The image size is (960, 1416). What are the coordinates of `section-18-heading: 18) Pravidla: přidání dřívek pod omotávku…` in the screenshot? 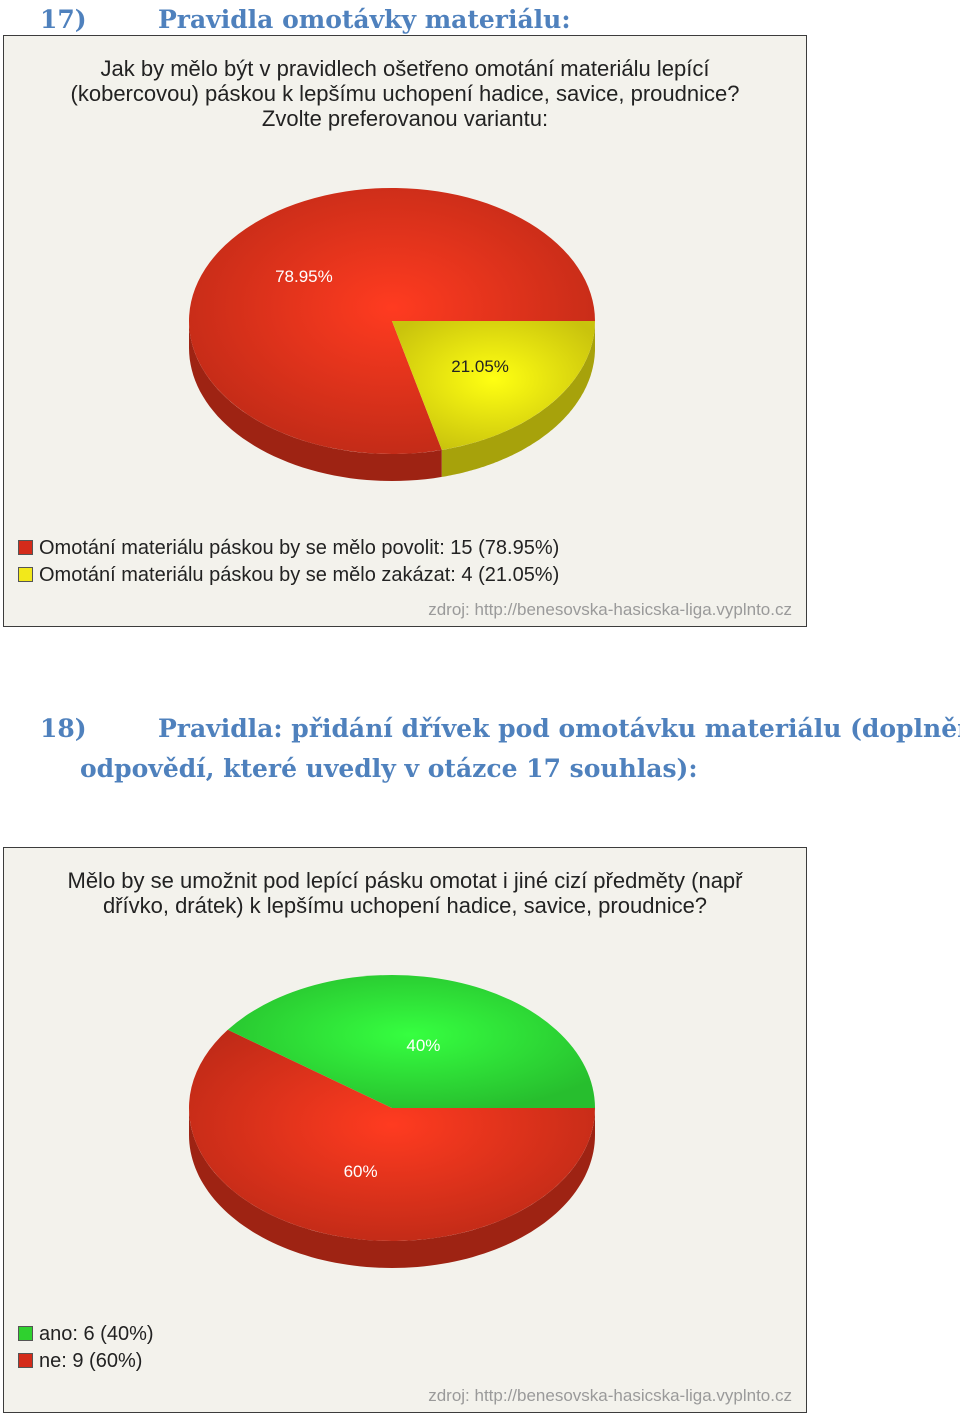 It's located at (500, 749).